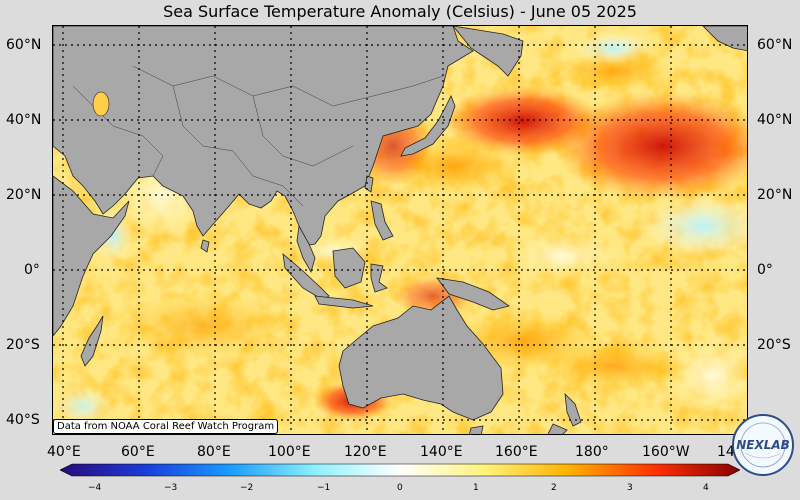 This screenshot has height=500, width=800. Describe the element at coordinates (171, 488) in the screenshot. I see `colorbar-tick: −3` at that location.